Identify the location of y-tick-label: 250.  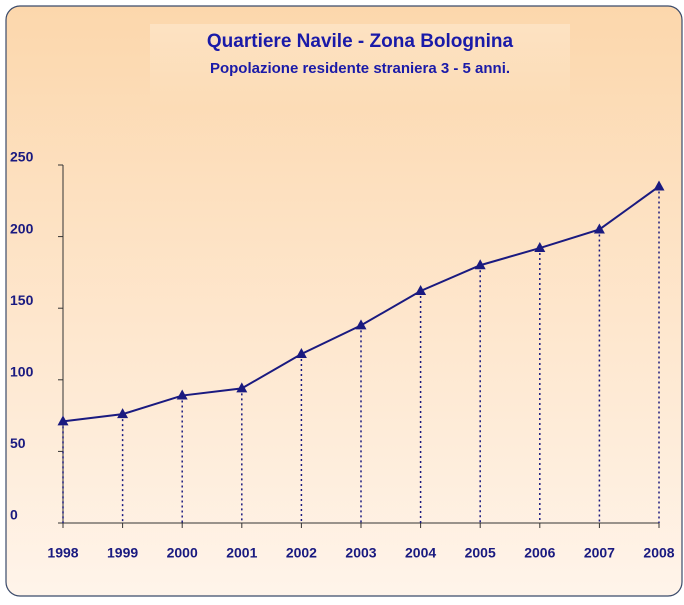
(22, 157).